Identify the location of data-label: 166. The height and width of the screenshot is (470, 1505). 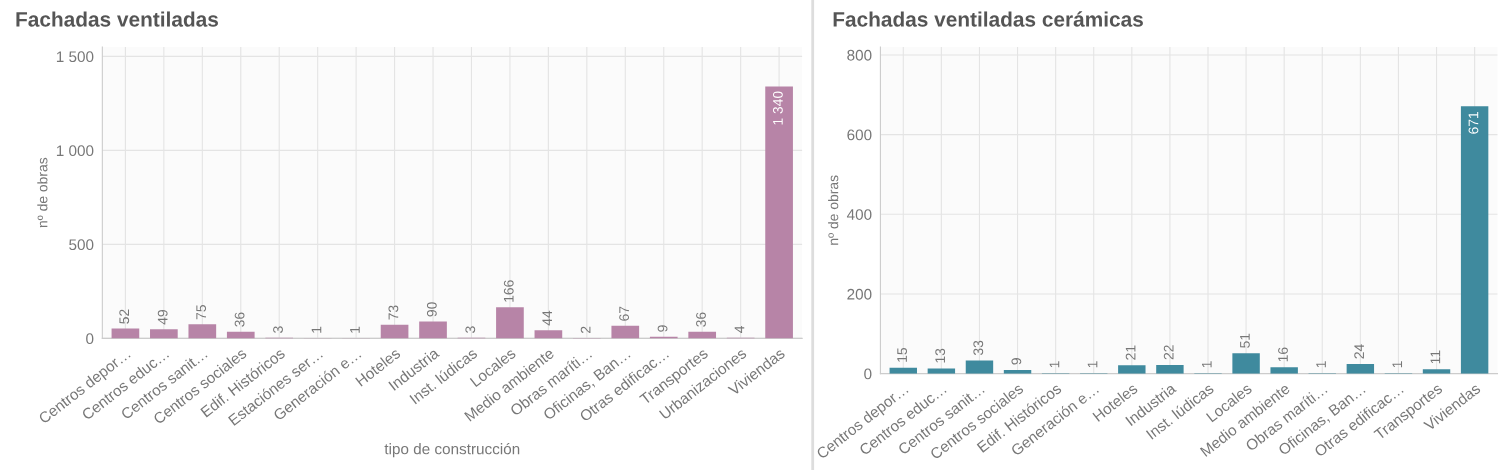
(508, 291).